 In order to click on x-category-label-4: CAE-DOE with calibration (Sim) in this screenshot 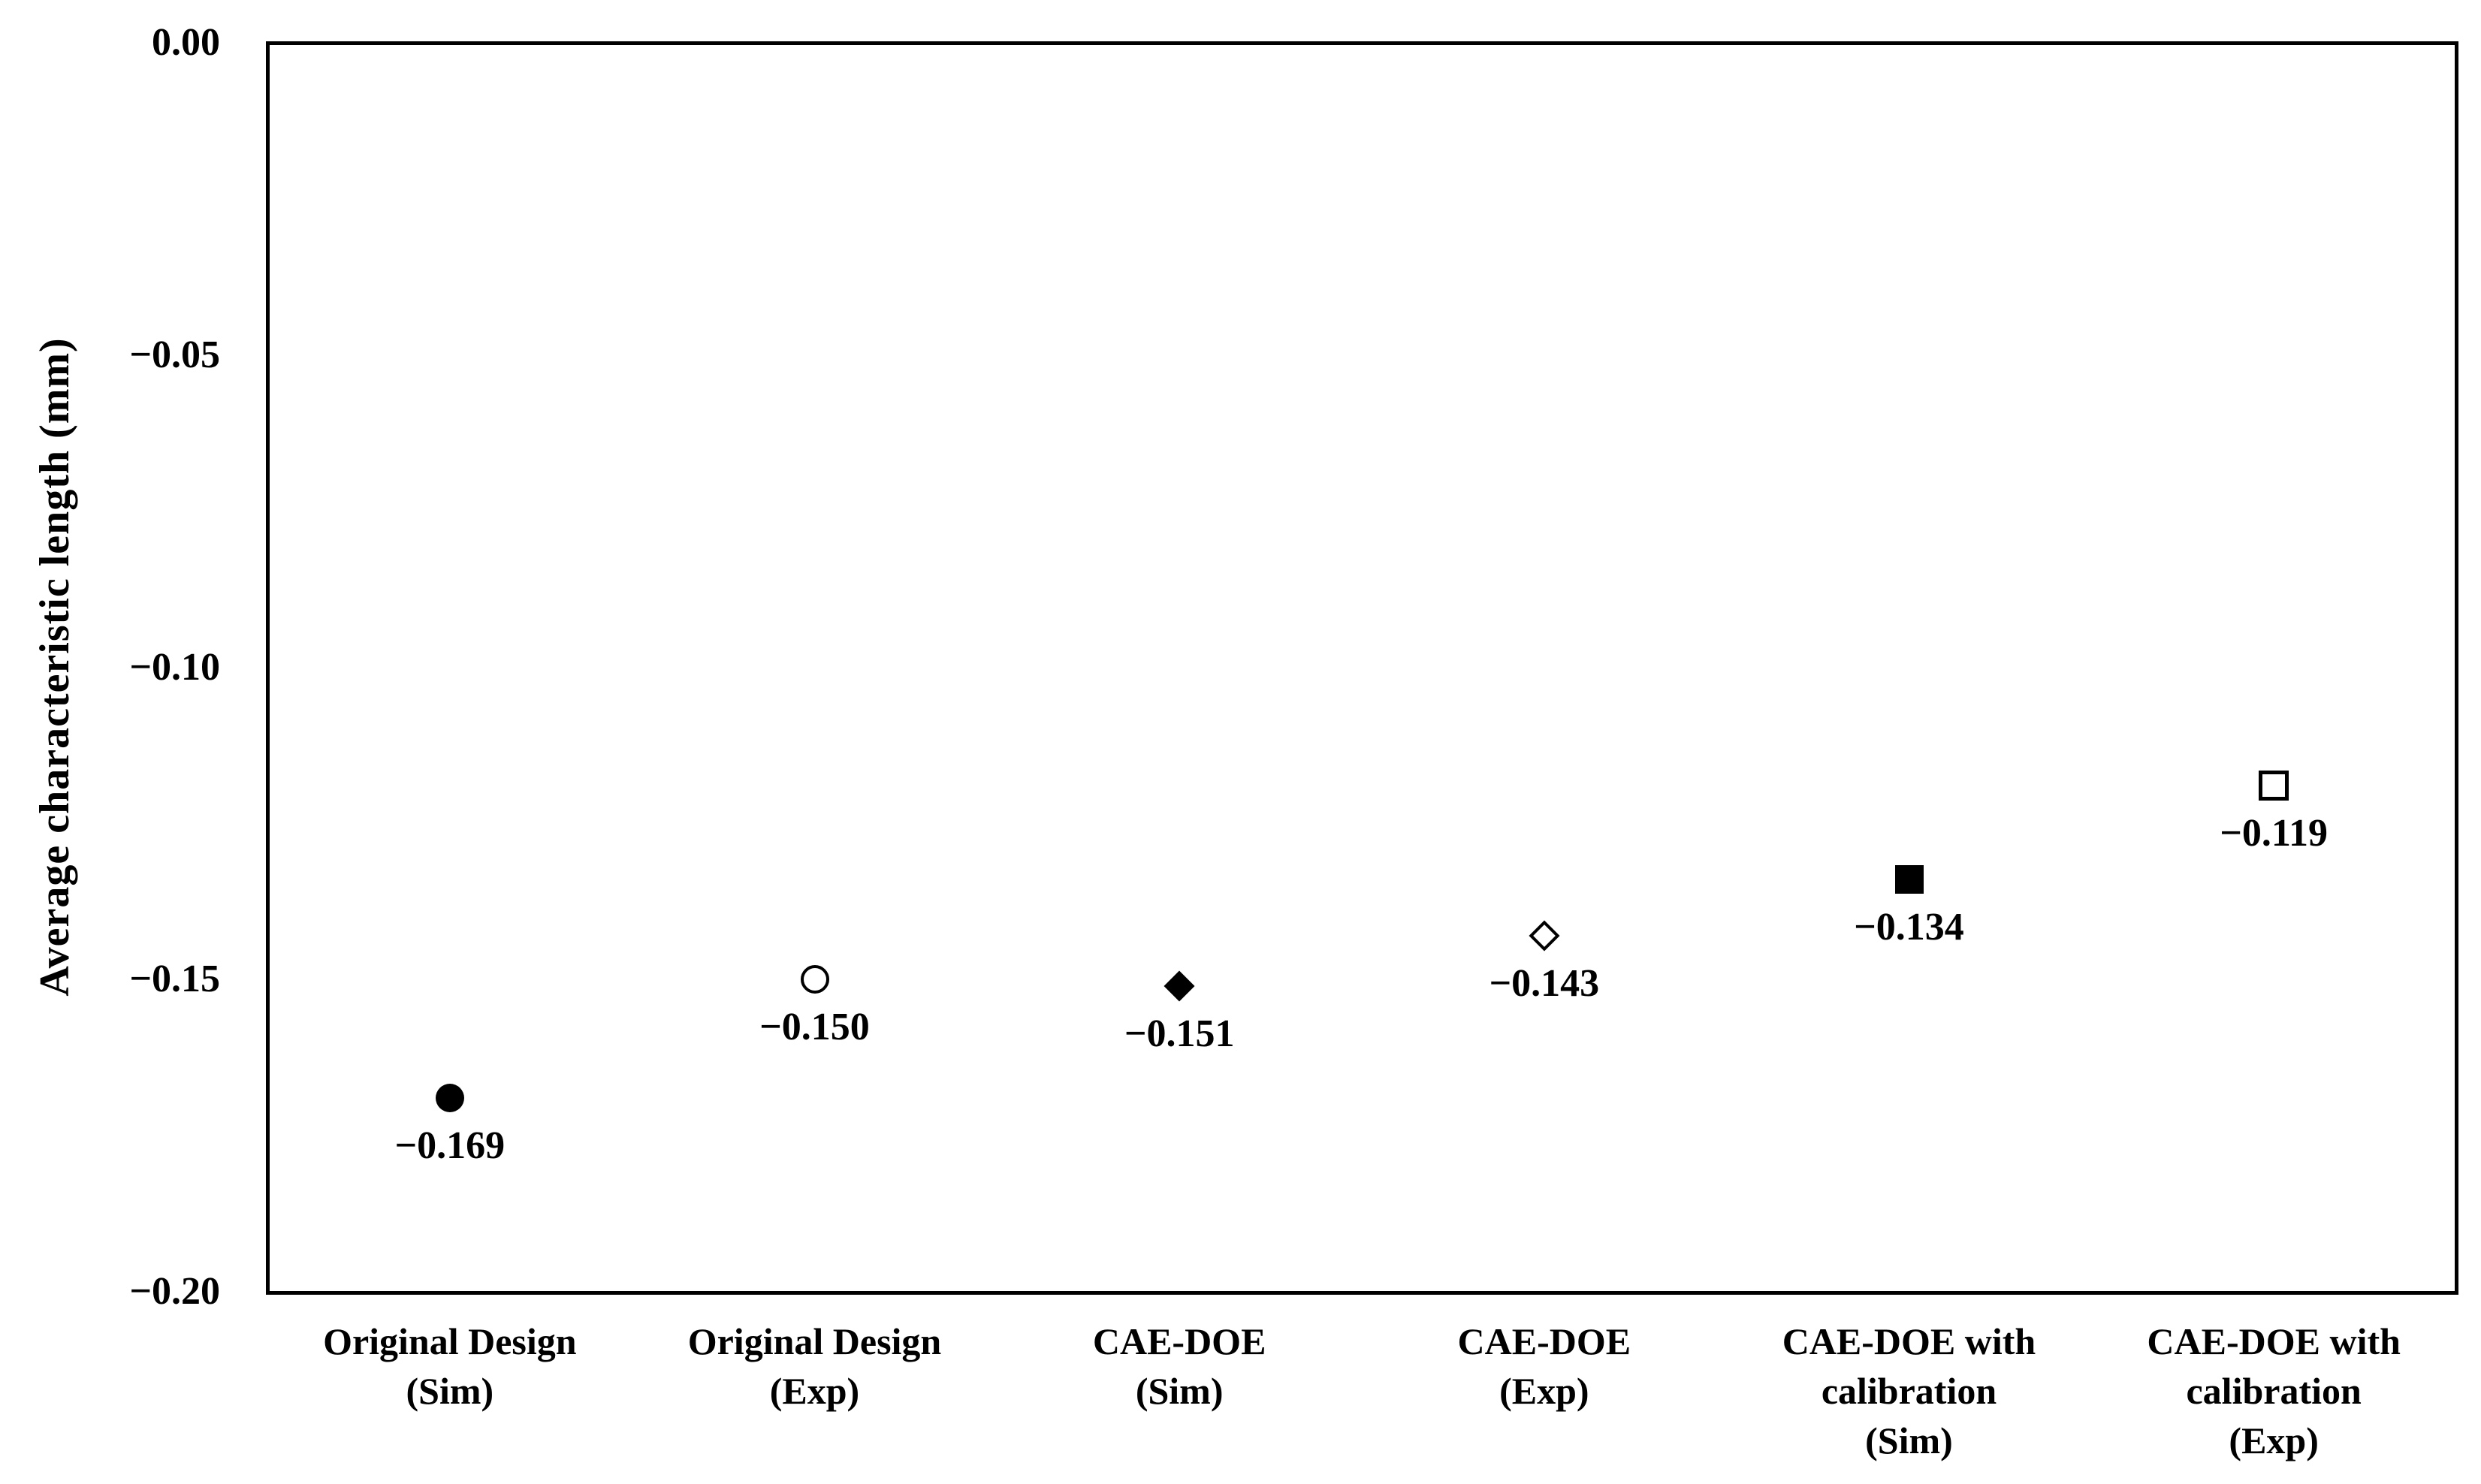, I will do `click(1909, 1391)`.